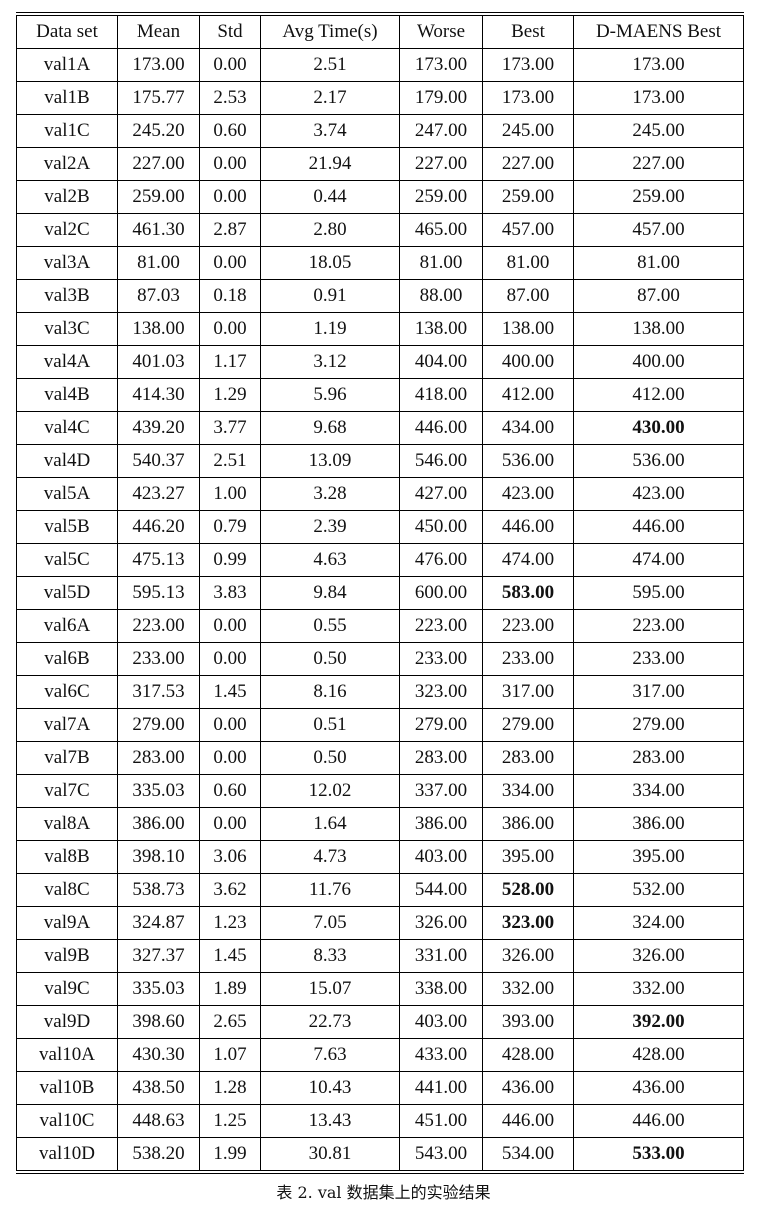 This screenshot has height=1207, width=767. What do you see at coordinates (330, 626) in the screenshot?
I see `cell-avg-time: 0.55` at bounding box center [330, 626].